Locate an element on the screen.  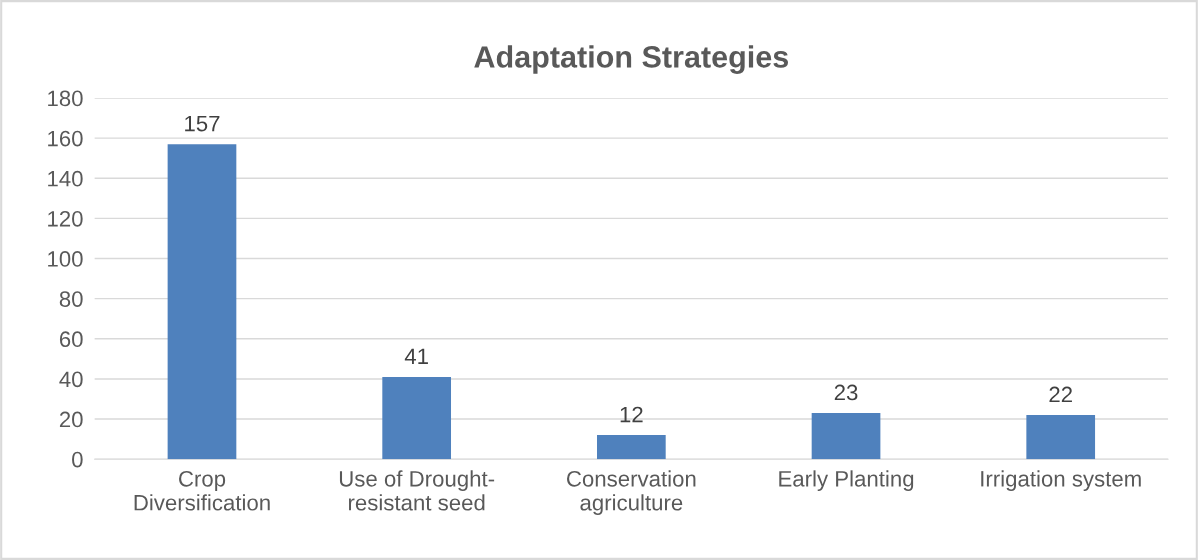
data-label: 22 is located at coordinates (1060, 394).